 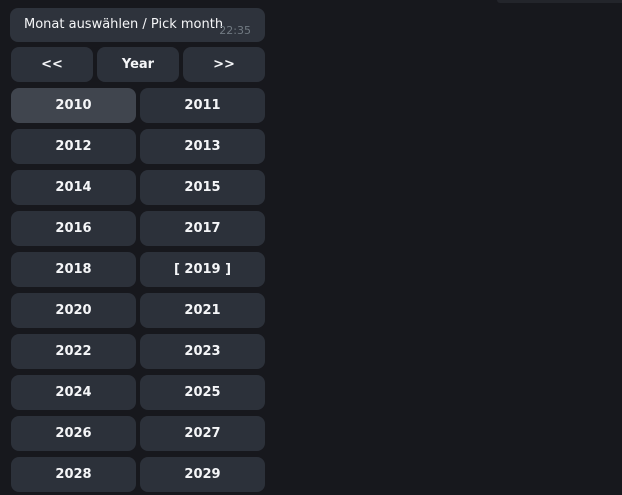 I want to click on year-button-2013: 2013, so click(x=202, y=146).